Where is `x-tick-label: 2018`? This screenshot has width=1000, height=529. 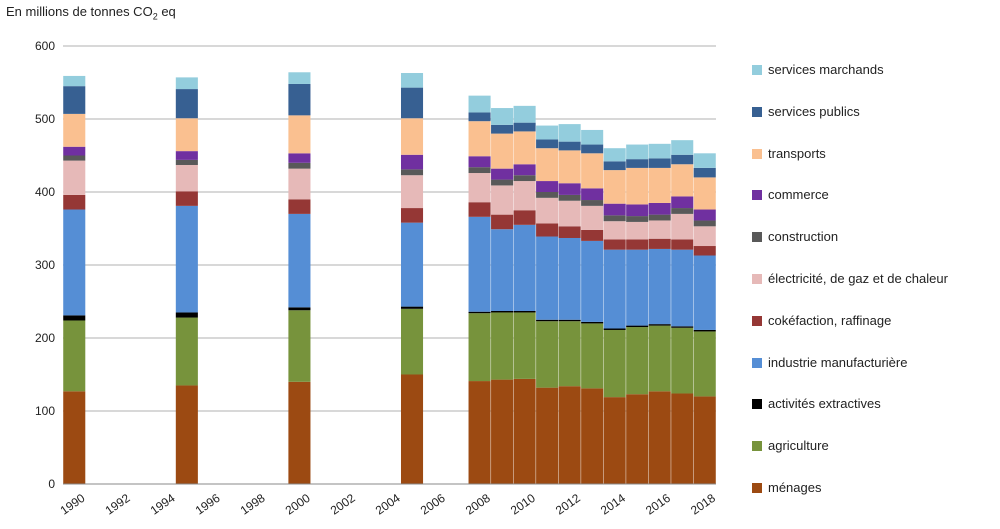 x-tick-label: 2018 is located at coordinates (703, 504).